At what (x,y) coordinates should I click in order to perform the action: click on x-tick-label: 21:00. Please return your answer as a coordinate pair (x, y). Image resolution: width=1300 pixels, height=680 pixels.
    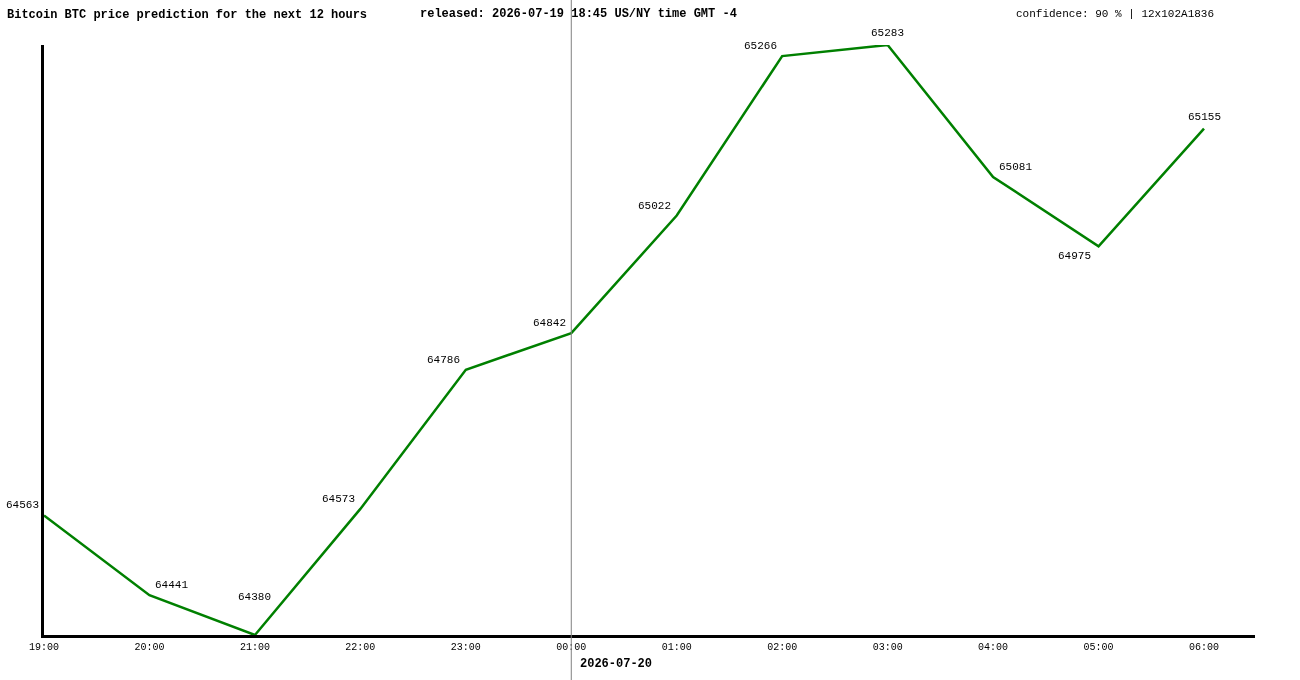
    Looking at the image, I should click on (254, 647).